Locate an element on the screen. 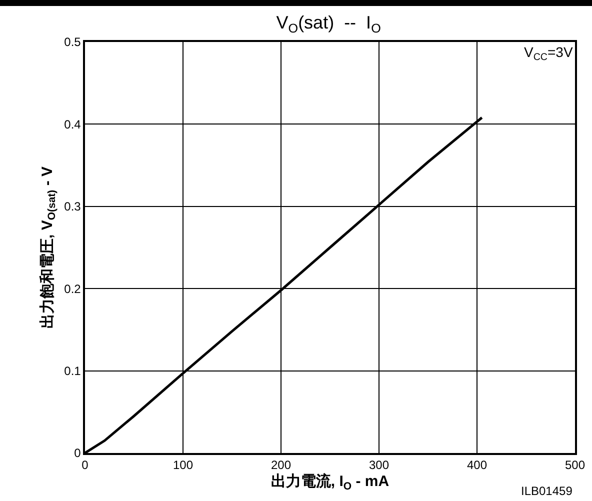 This screenshot has height=501, width=592. y-tick-label: 0.3 is located at coordinates (73, 207).